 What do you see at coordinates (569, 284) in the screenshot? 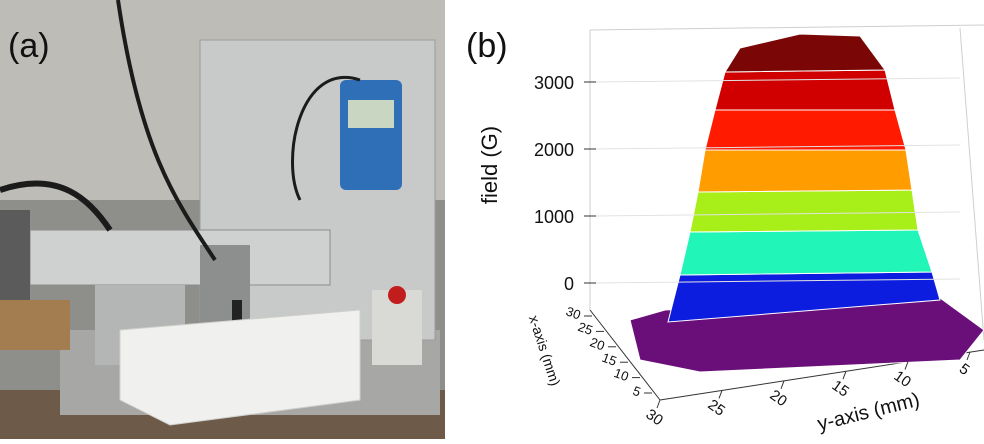
I see `z-tick-label: 0` at bounding box center [569, 284].